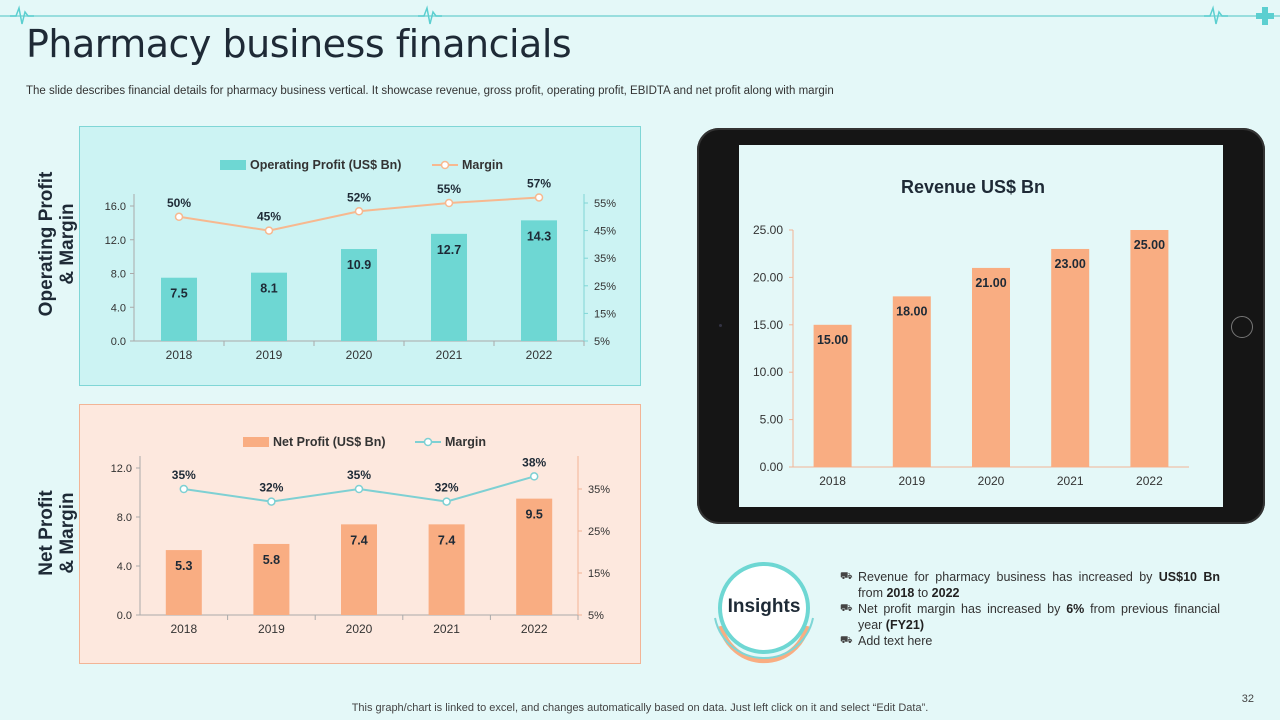 The image size is (1280, 720). I want to click on bar-data-label: 14.3, so click(539, 236).